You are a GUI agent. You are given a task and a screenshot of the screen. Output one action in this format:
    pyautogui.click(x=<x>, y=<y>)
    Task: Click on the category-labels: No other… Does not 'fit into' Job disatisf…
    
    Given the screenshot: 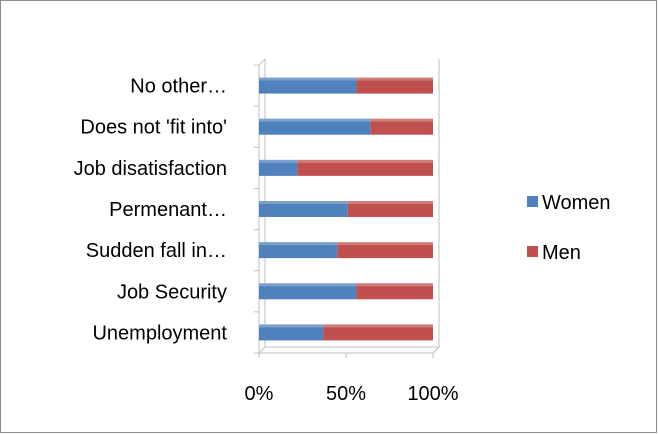 What is the action you would take?
    pyautogui.click(x=151, y=210)
    